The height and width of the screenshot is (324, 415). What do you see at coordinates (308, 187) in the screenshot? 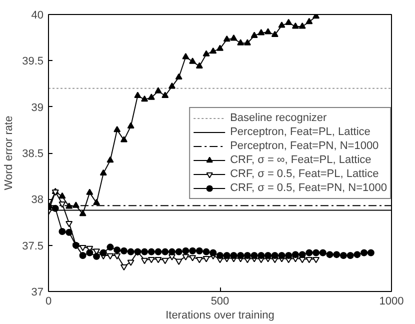
I see `legend-label: CRF, σ = 0.5, Feat=PN, N=1000` at bounding box center [308, 187].